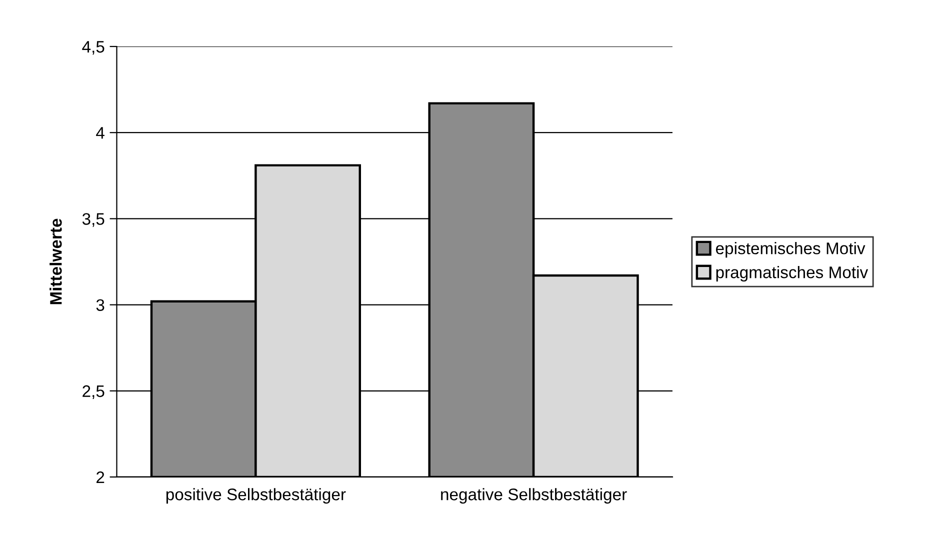  Describe the element at coordinates (100, 133) in the screenshot. I see `y-tick-label: 4` at that location.